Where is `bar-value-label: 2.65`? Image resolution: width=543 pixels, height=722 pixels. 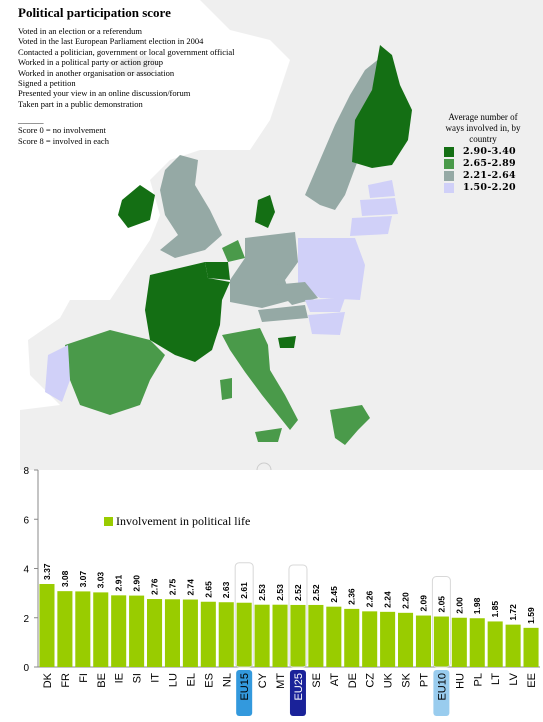
bar-value-label: 2.65 is located at coordinates (208, 589).